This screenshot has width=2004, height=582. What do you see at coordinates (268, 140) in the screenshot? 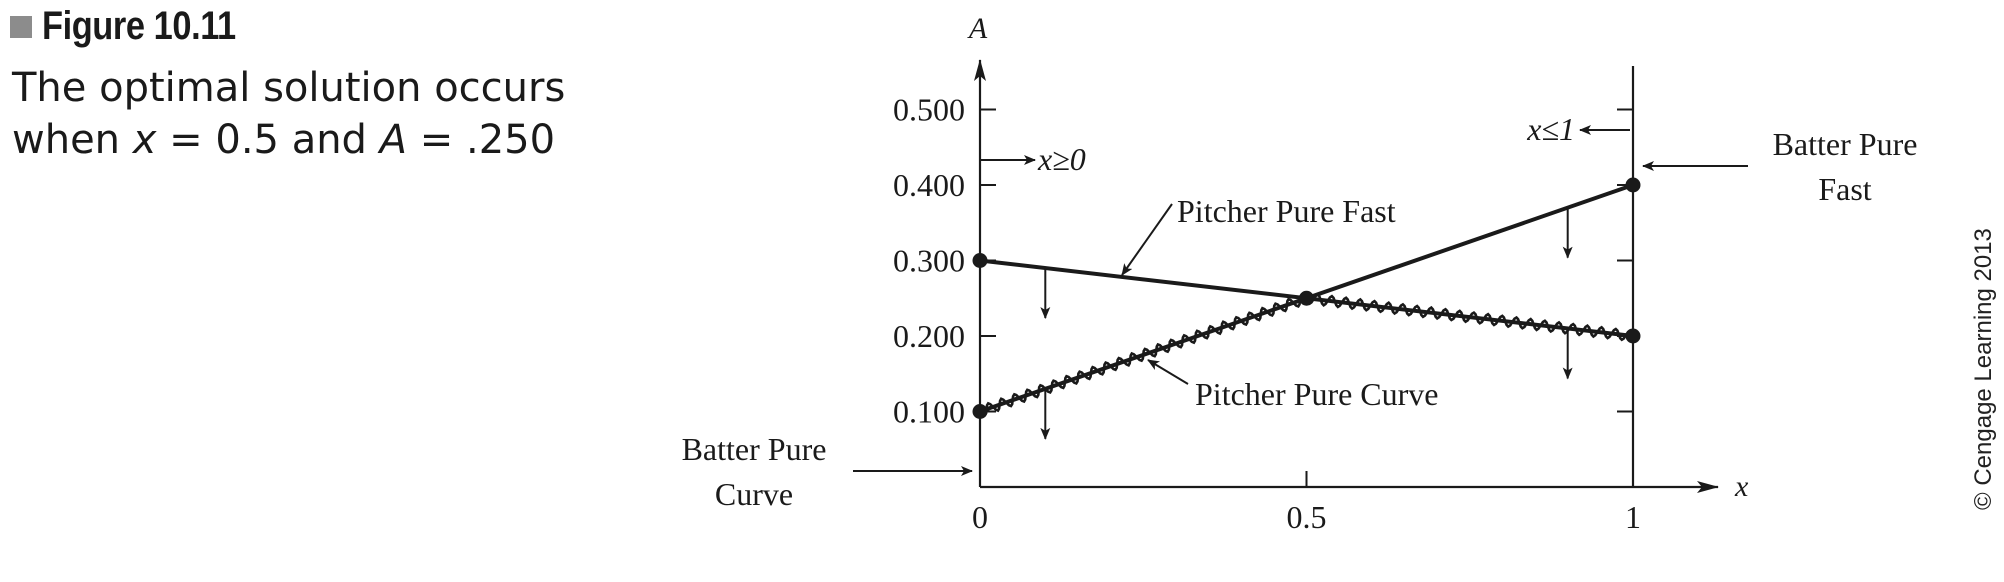
I see `caption-x-eq: = 0.5 and` at bounding box center [268, 140].